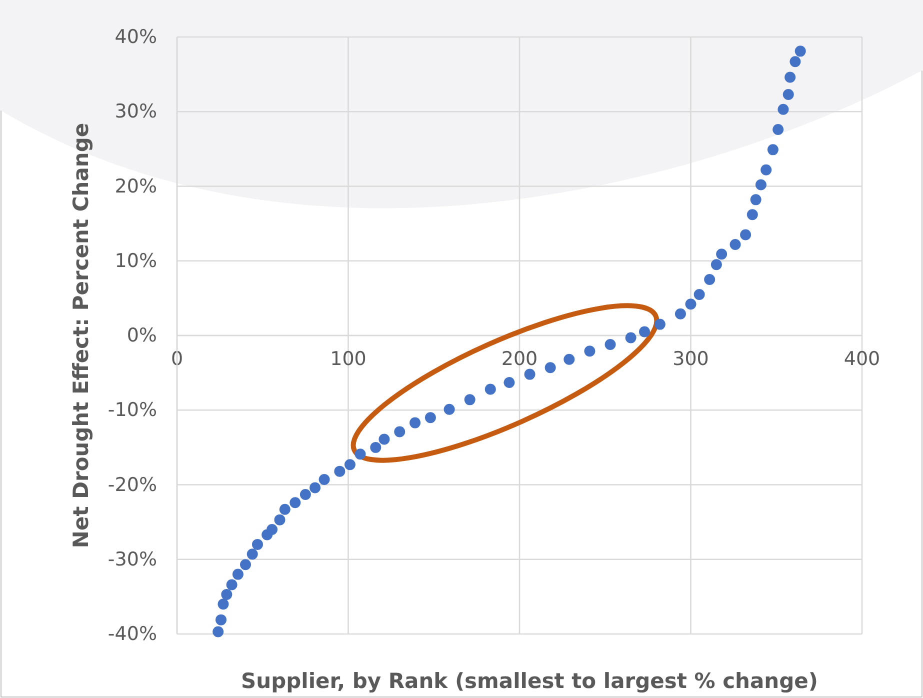  What do you see at coordinates (519, 359) in the screenshot?
I see `x-tick-label: 200` at bounding box center [519, 359].